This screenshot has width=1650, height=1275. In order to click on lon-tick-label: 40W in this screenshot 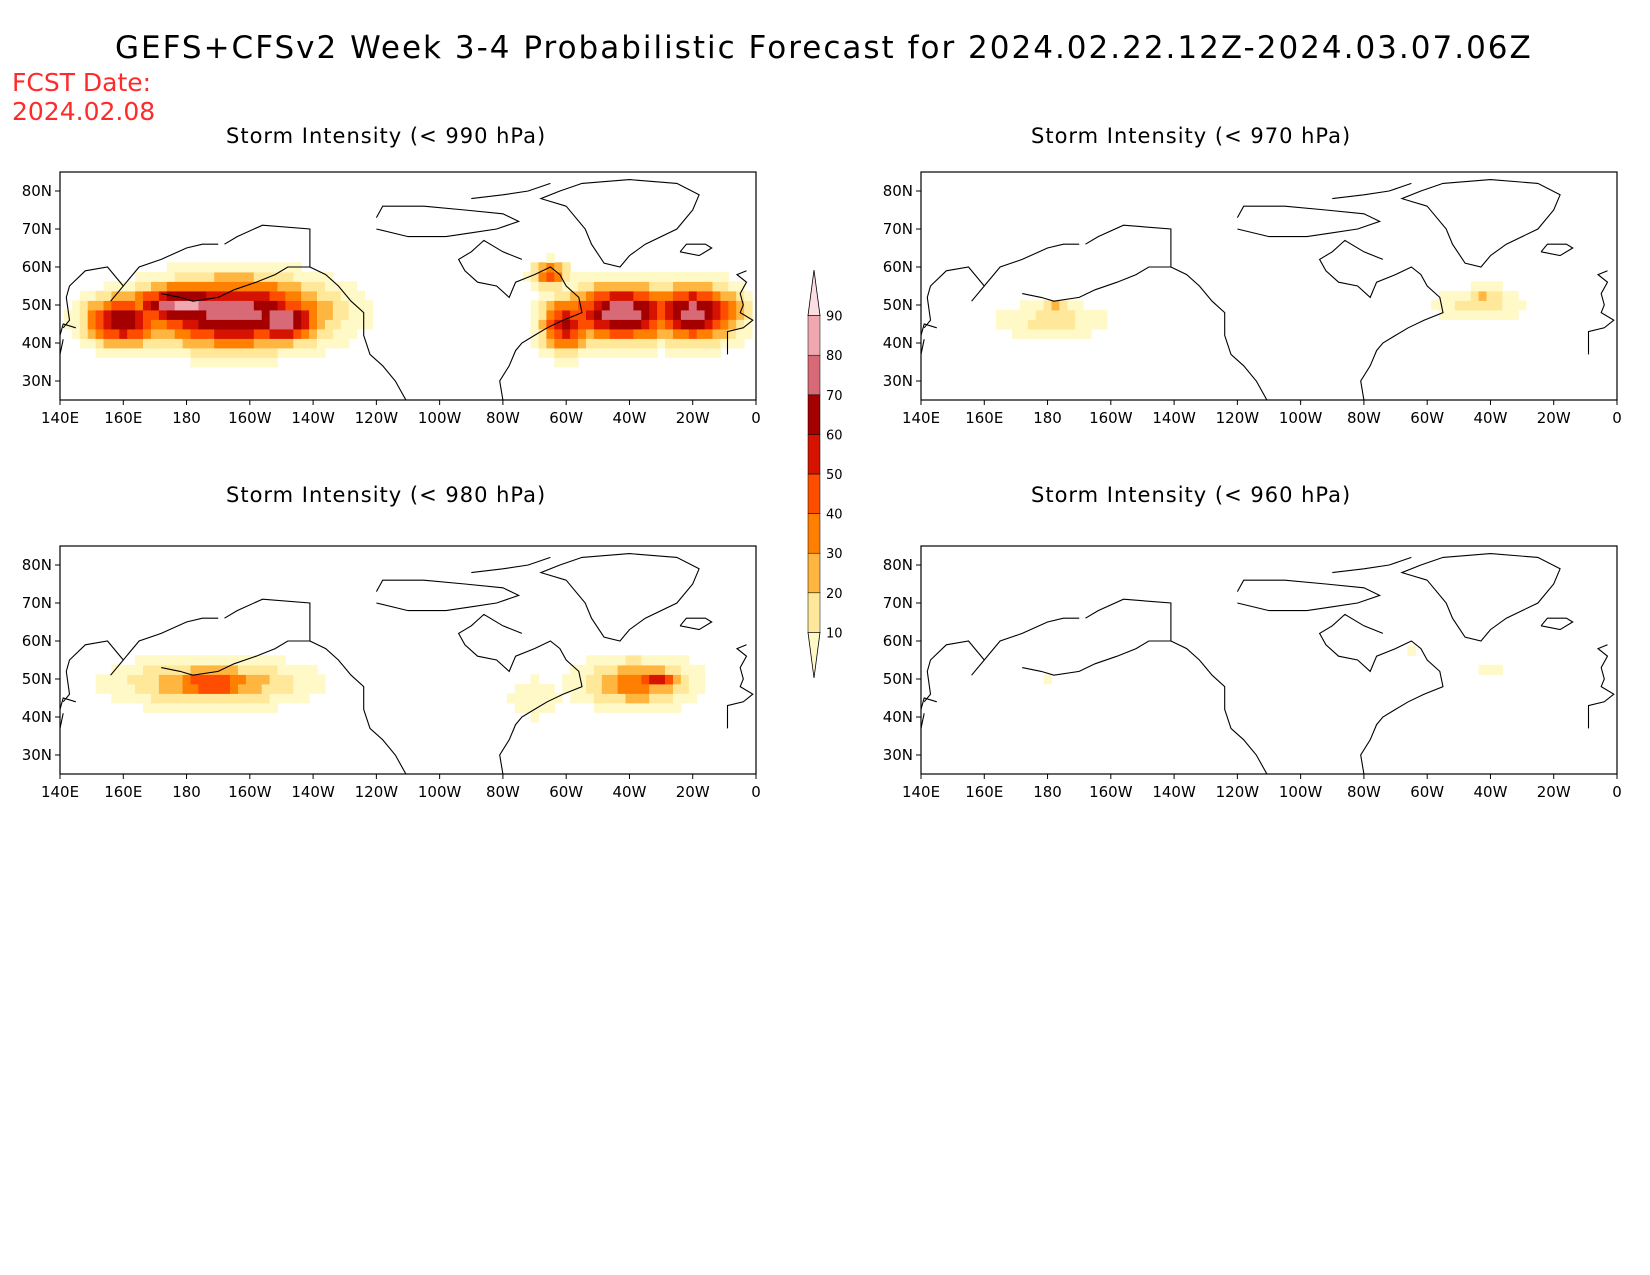, I will do `click(629, 418)`.